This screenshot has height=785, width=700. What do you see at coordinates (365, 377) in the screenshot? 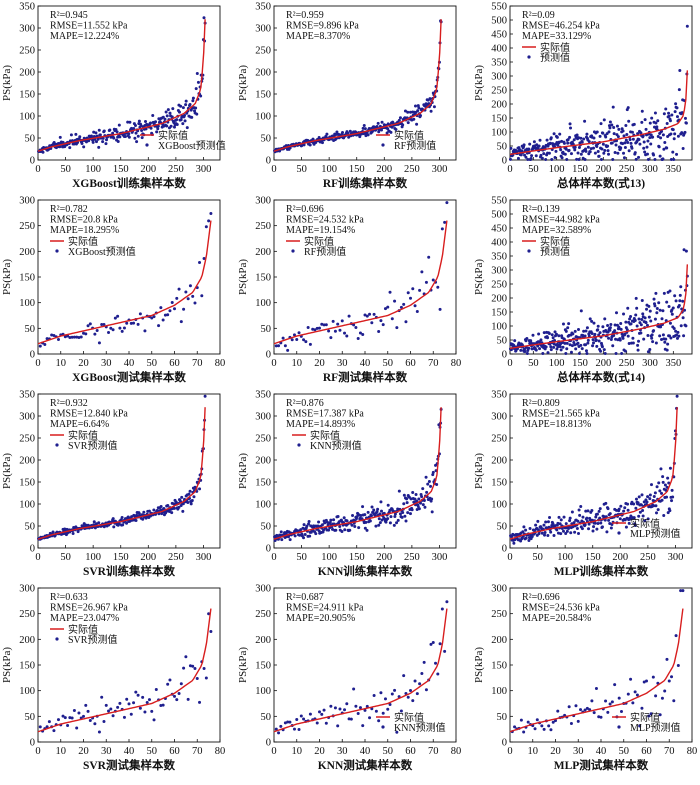
I see `x-axis-label: RF测试集样本数` at bounding box center [365, 377].